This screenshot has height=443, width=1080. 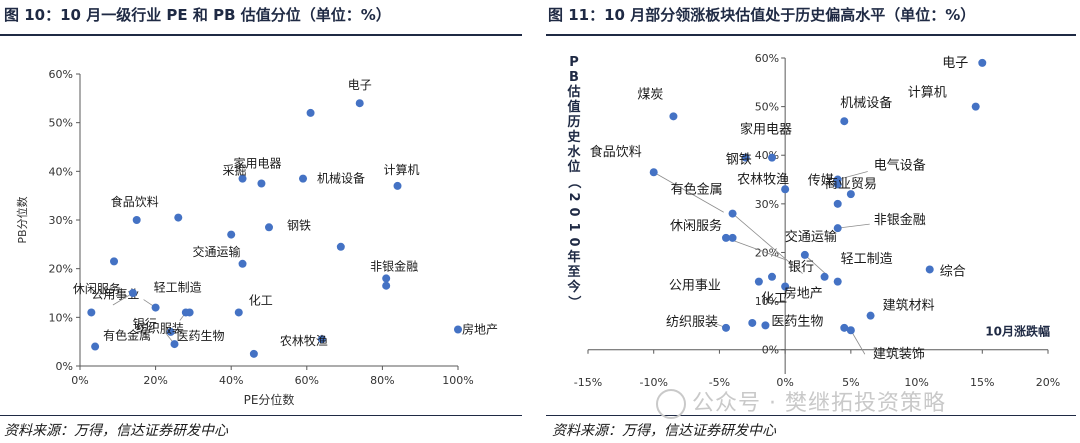 What do you see at coordinates (616, 152) in the screenshot?
I see `point-label: 食品饮料` at bounding box center [616, 152].